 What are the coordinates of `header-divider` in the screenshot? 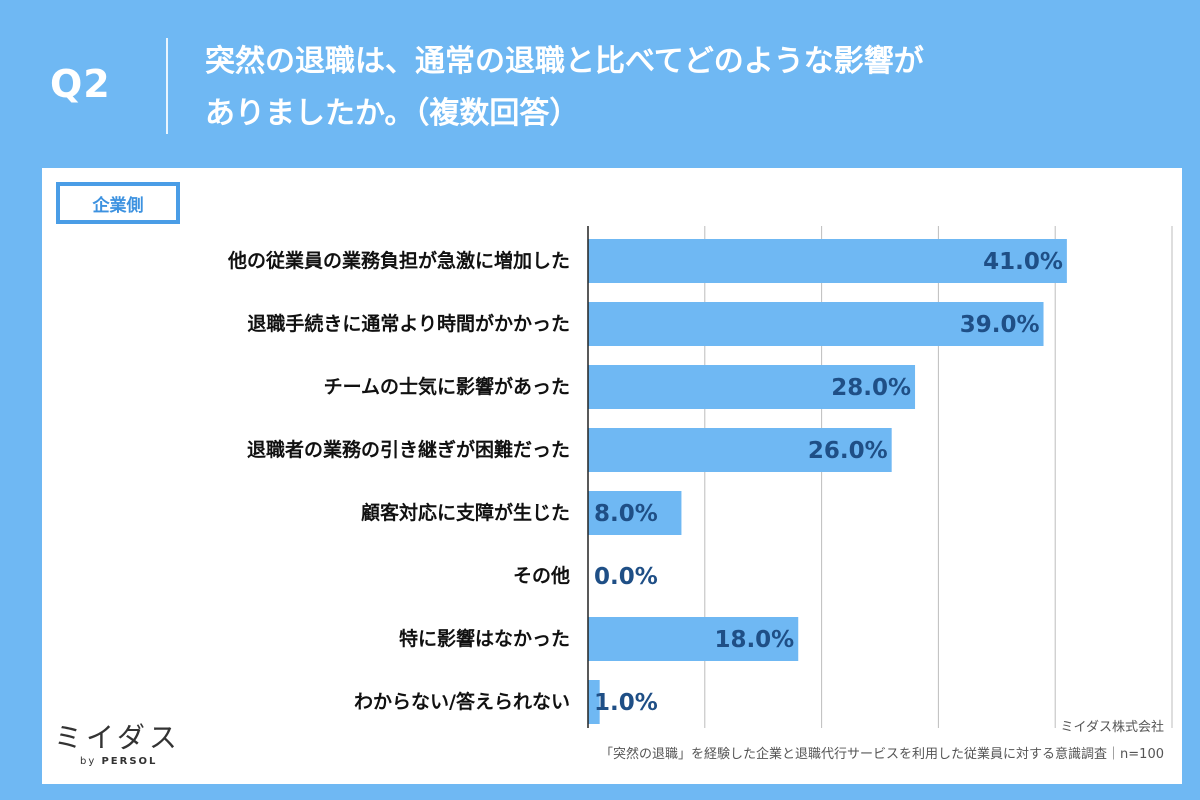 It's located at (167, 86).